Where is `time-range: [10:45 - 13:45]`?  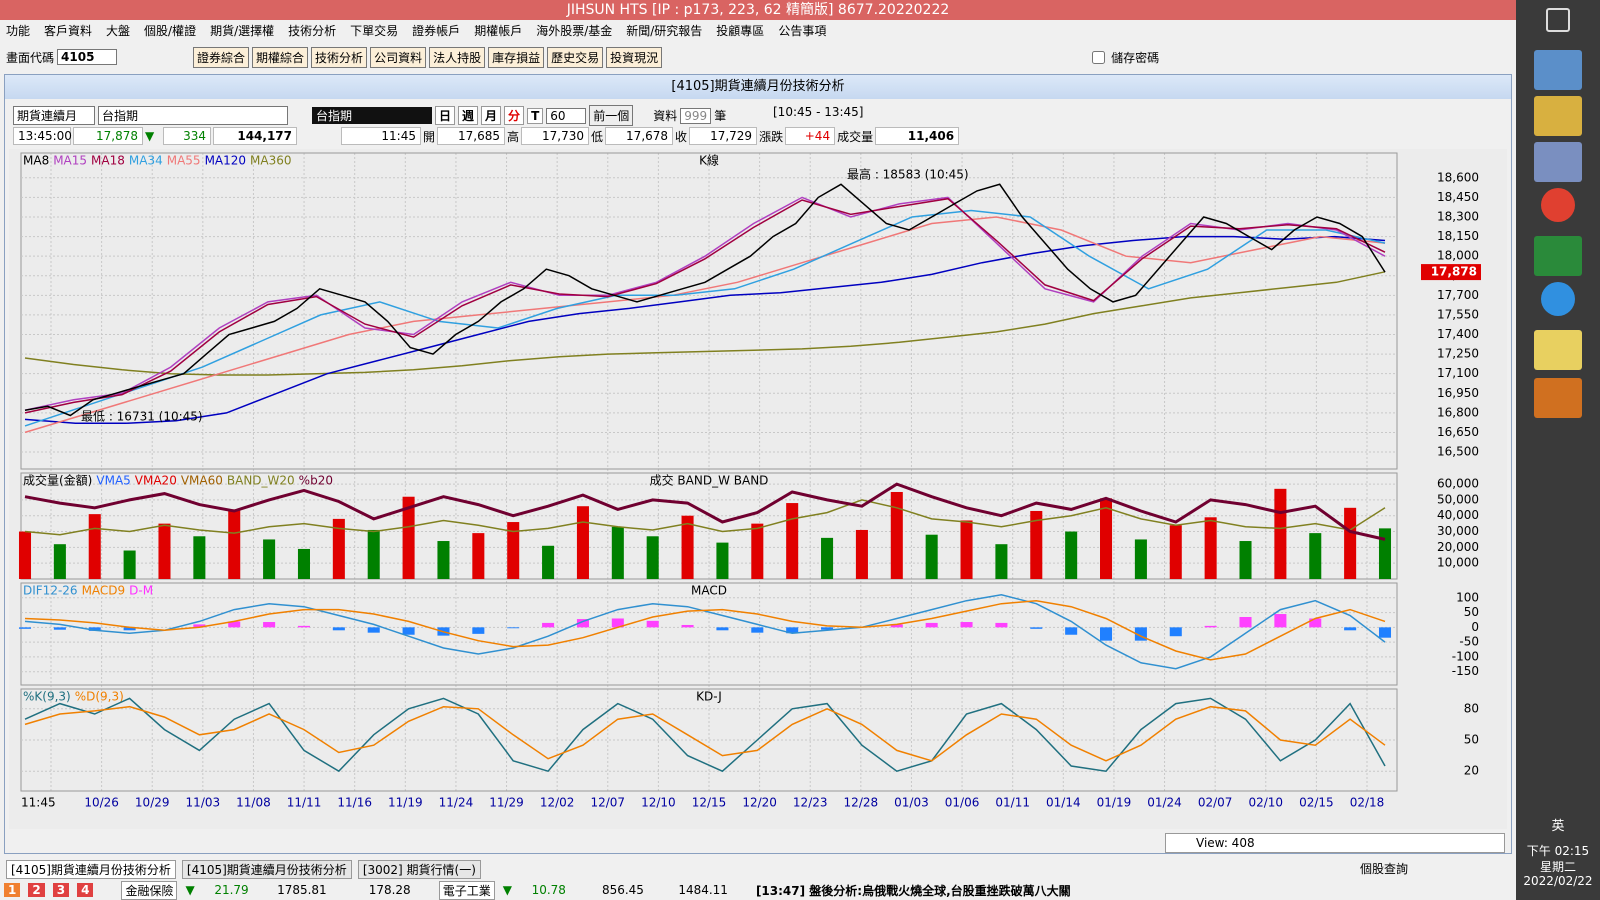
time-range: [10:45 - 13:45] is located at coordinates (818, 112).